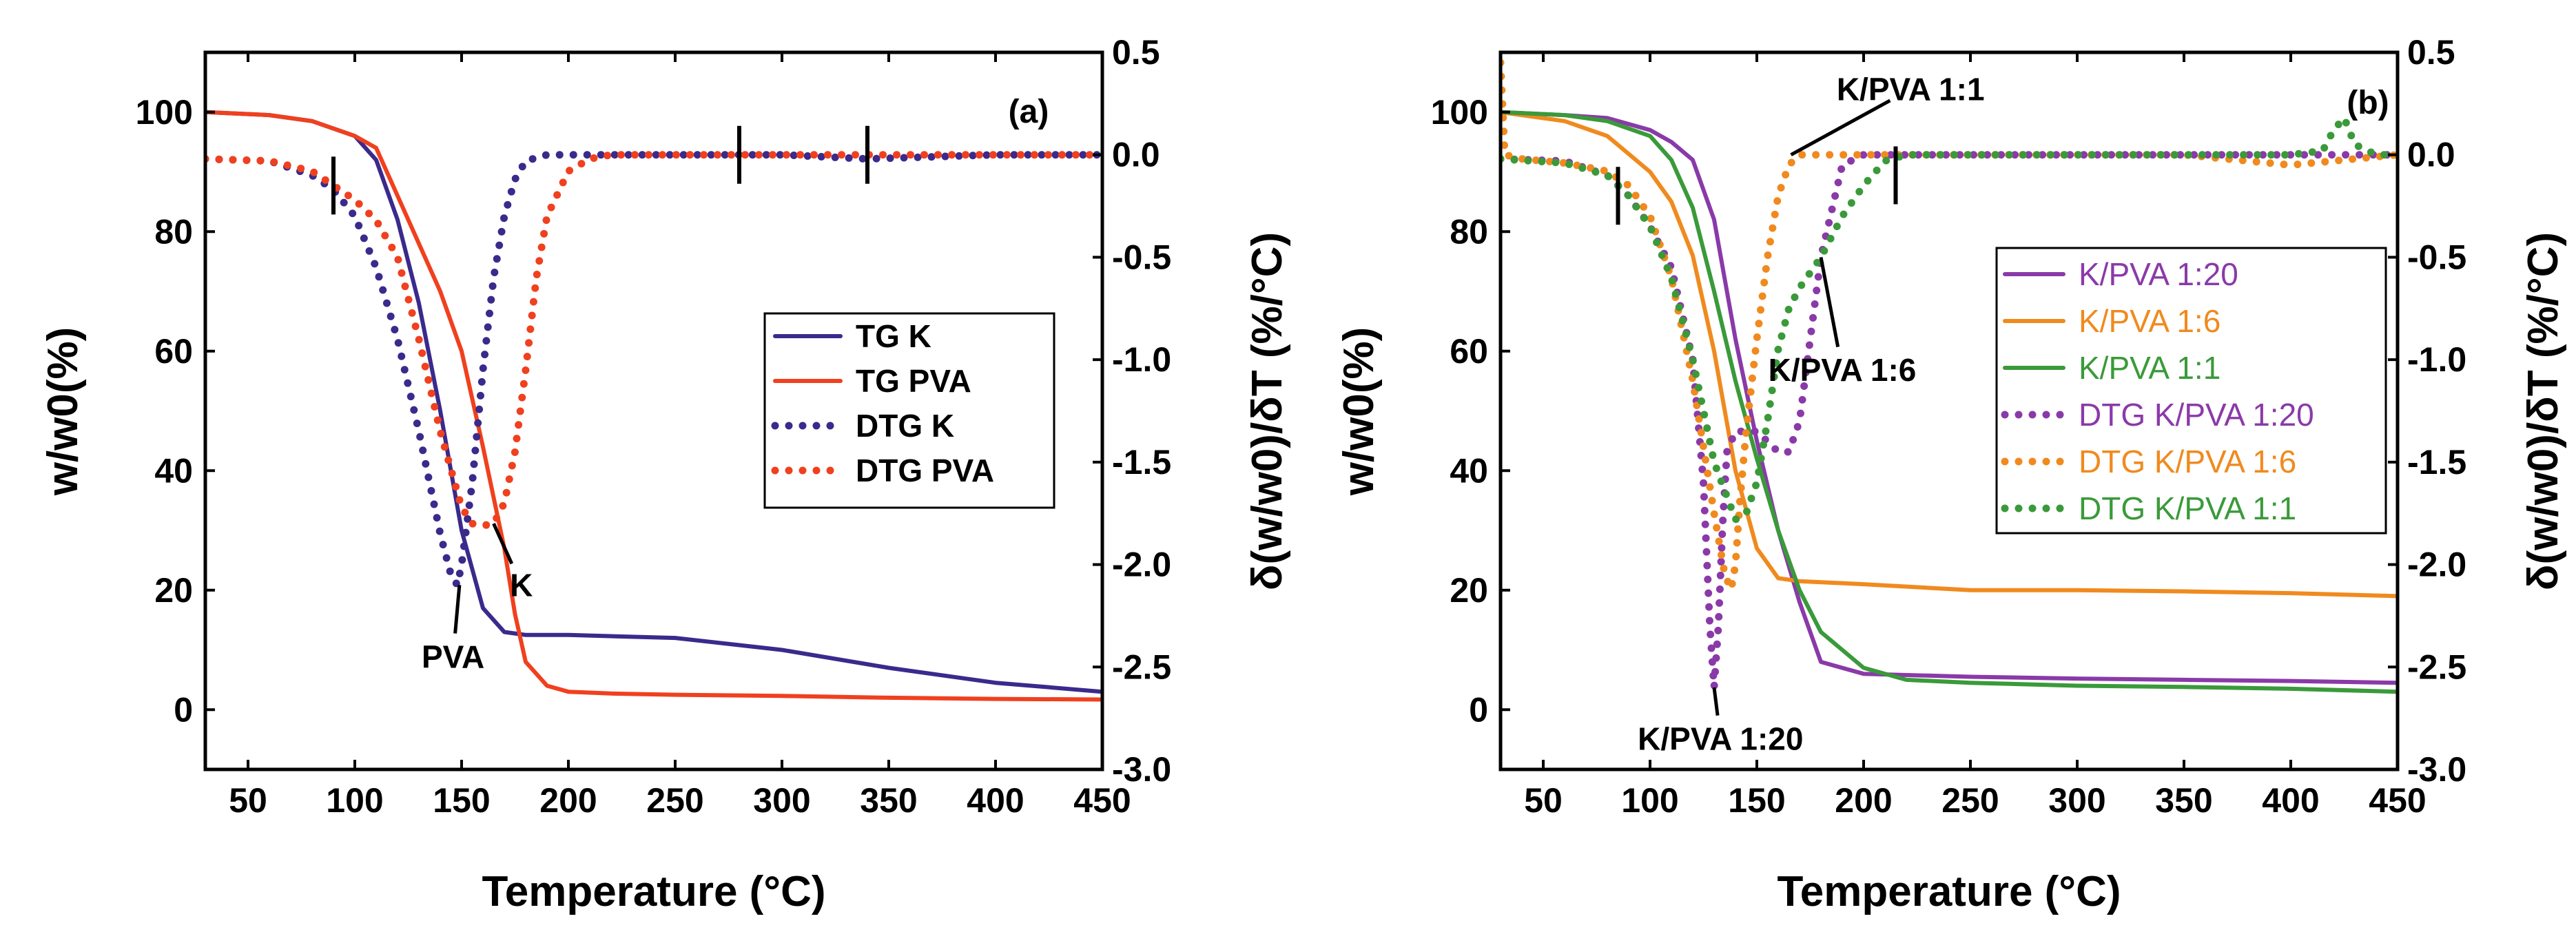  Describe the element at coordinates (1141, 257) in the screenshot. I see `panel-a-y2-tick-label: -0.5` at that location.